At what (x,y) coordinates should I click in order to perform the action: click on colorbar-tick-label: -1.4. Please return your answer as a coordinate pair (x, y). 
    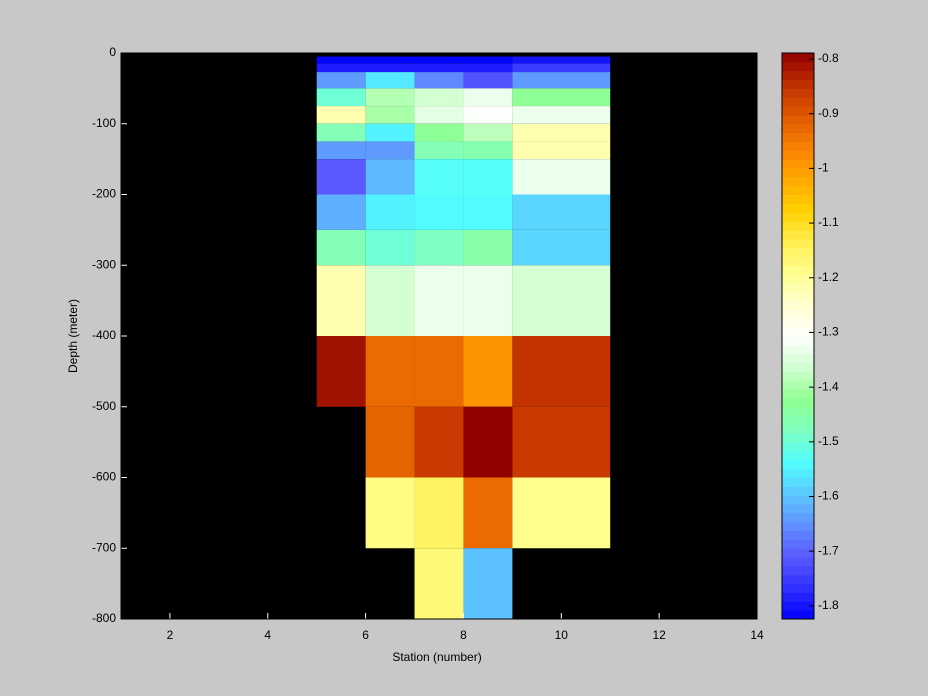
    Looking at the image, I should click on (828, 386).